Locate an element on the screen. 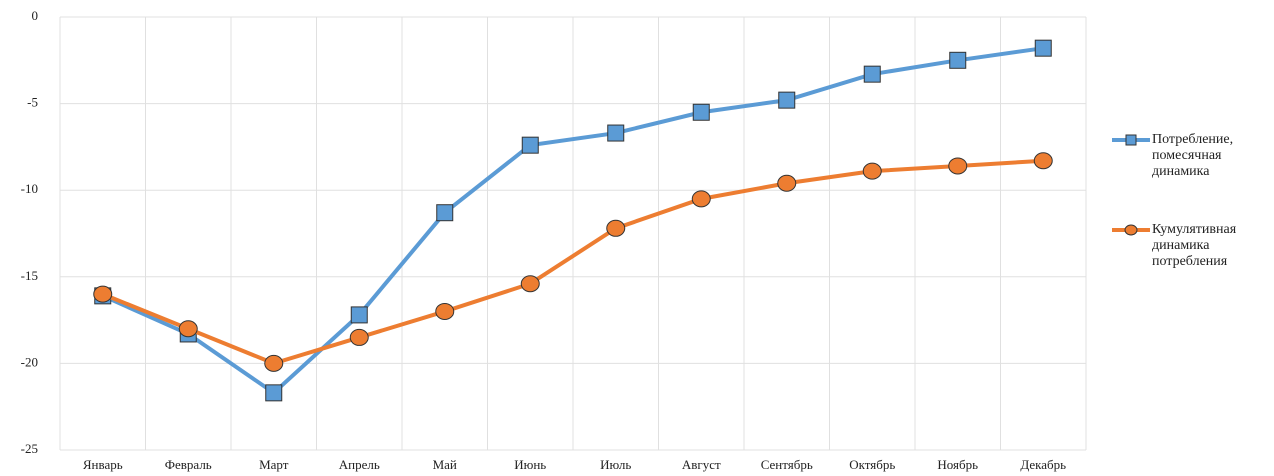 The height and width of the screenshot is (476, 1274). x-tick-label: Август is located at coordinates (701, 464).